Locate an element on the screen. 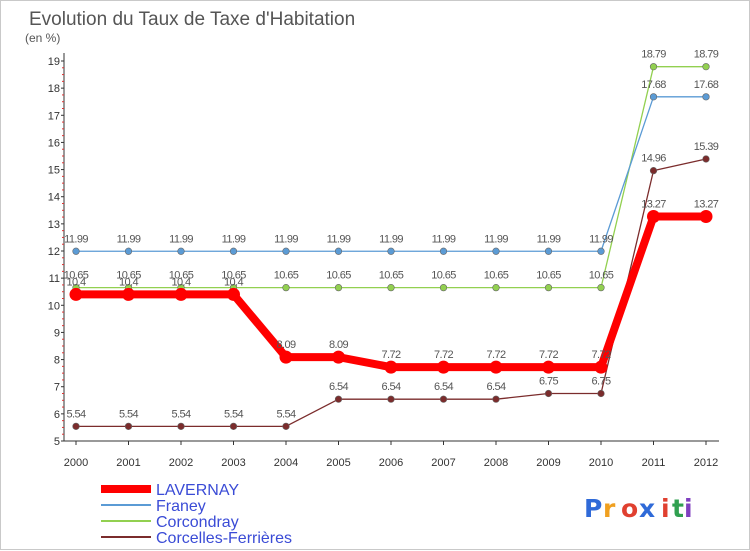 Image resolution: width=750 pixels, height=551 pixels. x-tick-label: 2006 is located at coordinates (391, 463).